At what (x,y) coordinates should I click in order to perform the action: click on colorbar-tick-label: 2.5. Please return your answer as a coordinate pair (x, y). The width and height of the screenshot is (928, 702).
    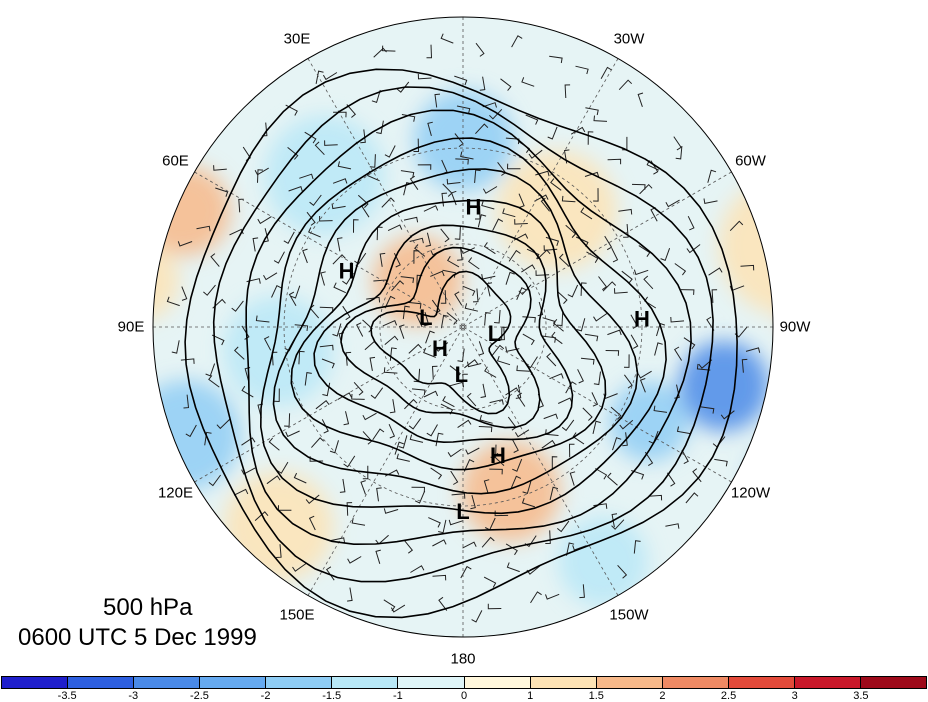
    Looking at the image, I should click on (728, 696).